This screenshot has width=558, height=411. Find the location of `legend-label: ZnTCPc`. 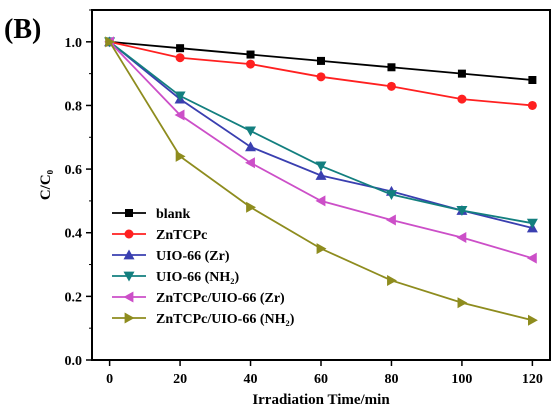

legend-label: ZnTCPc is located at coordinates (181, 235).